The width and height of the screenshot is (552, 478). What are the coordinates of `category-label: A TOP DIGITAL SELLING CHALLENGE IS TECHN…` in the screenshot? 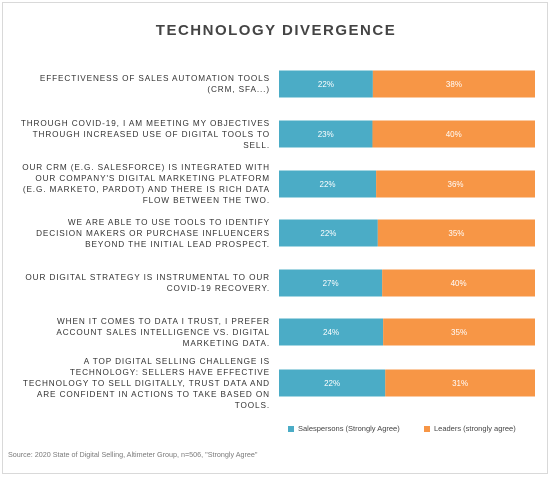 It's located at (146, 383).